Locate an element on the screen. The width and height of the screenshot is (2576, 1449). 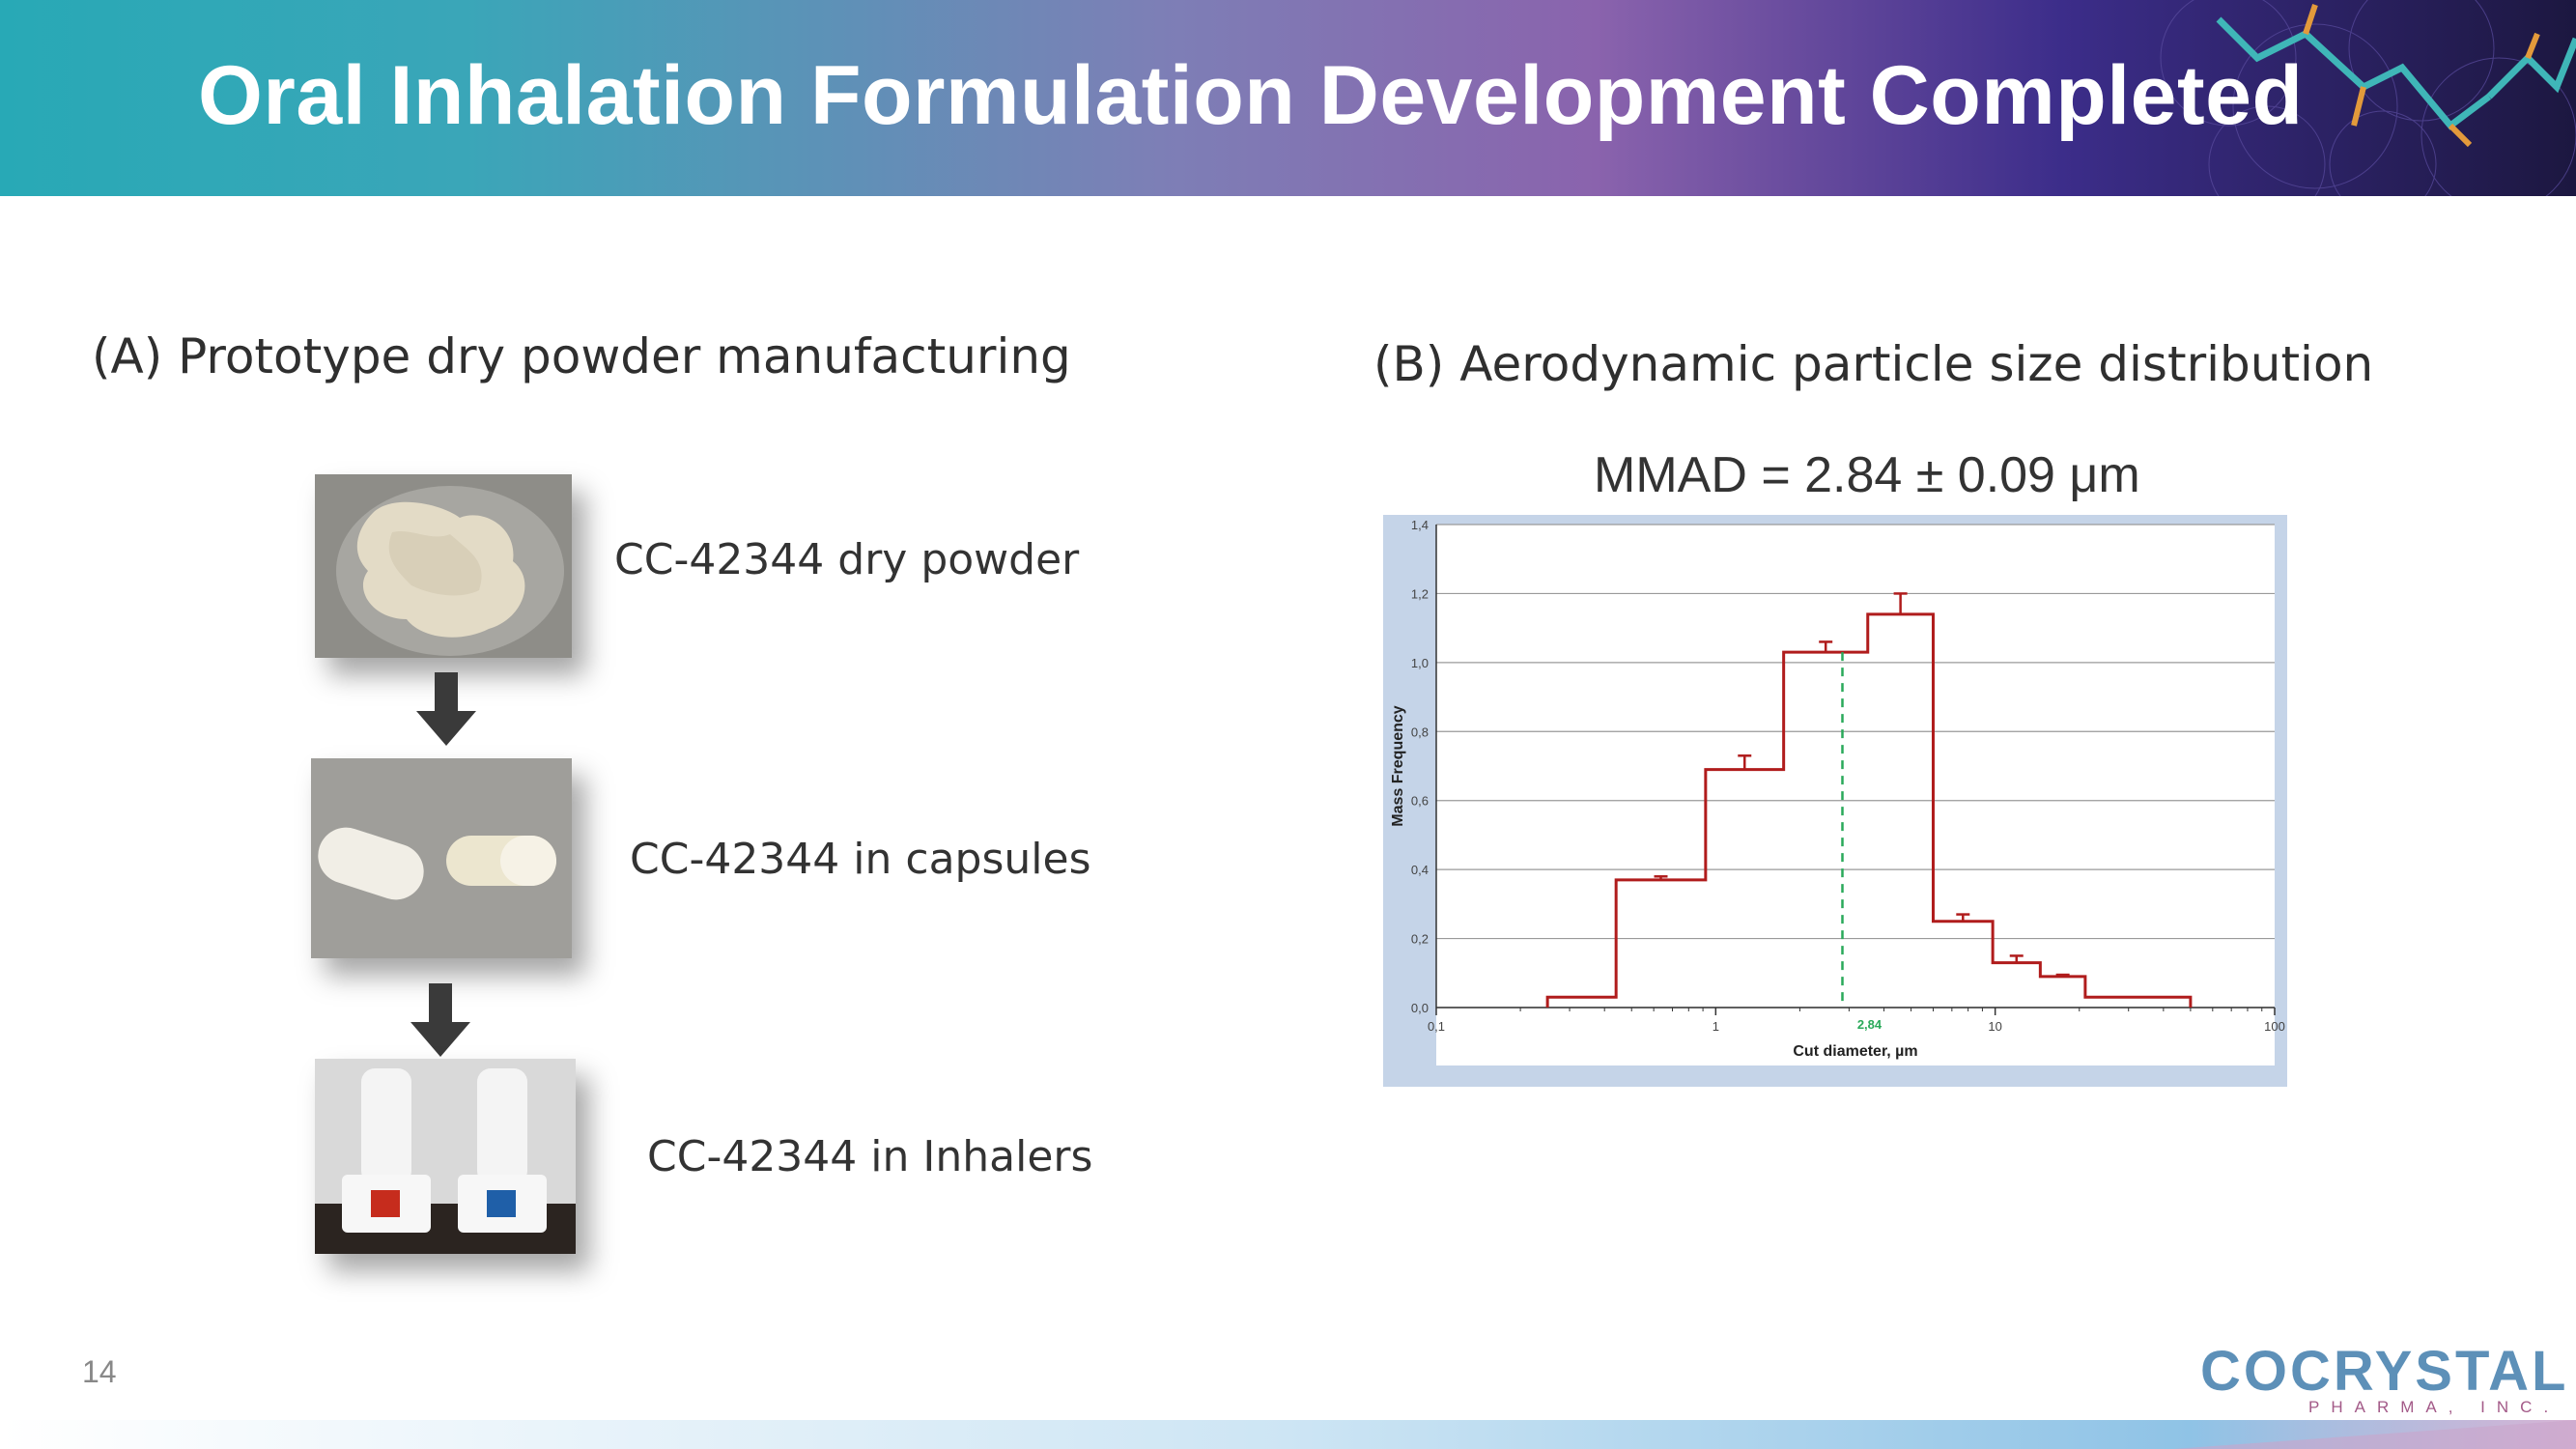
y-tick-label: 0,6 is located at coordinates (1420, 801).